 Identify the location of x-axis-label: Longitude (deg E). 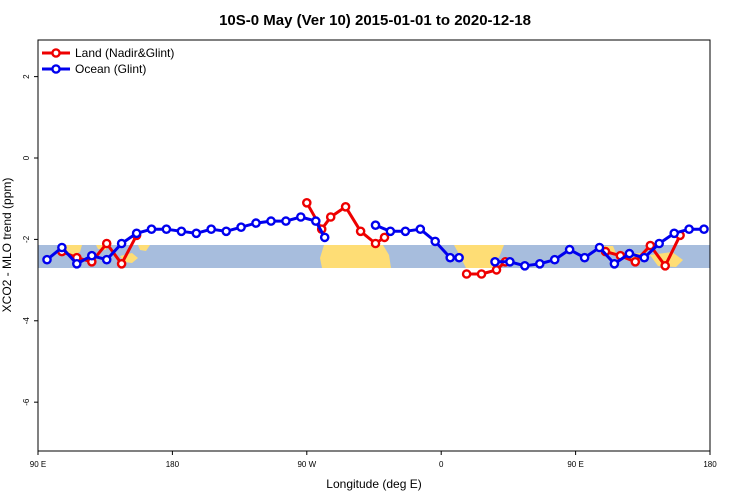
(373, 484).